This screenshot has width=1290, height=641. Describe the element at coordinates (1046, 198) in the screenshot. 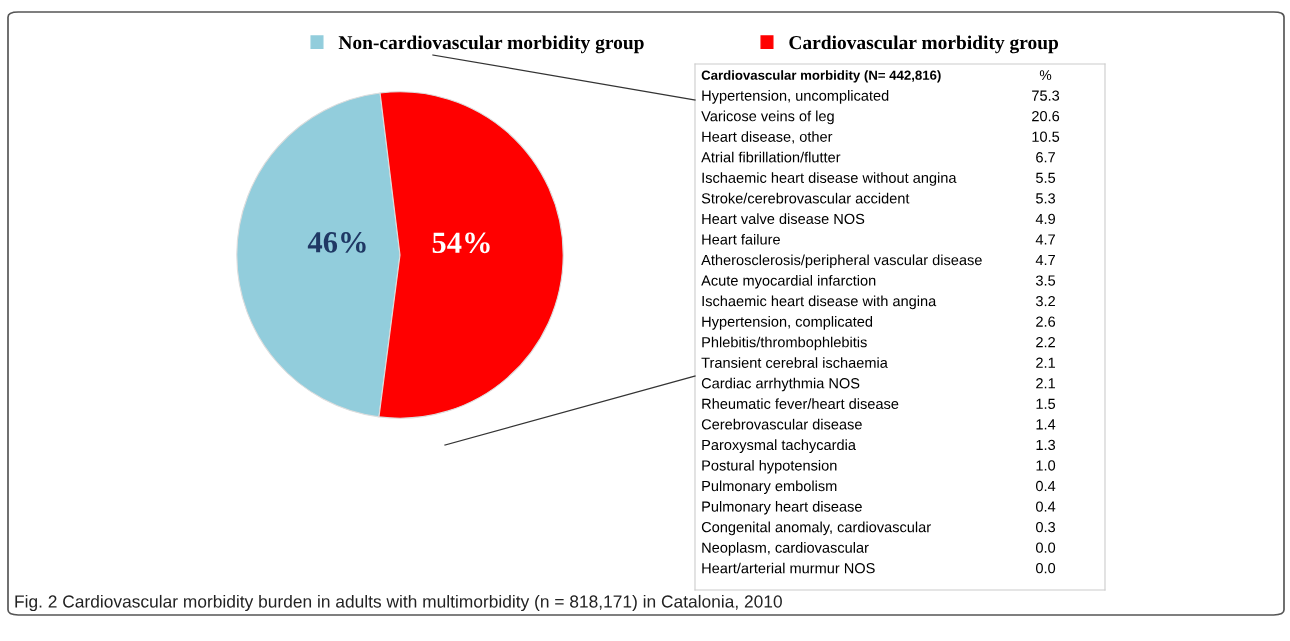

I see `data-label: 5.3` at that location.